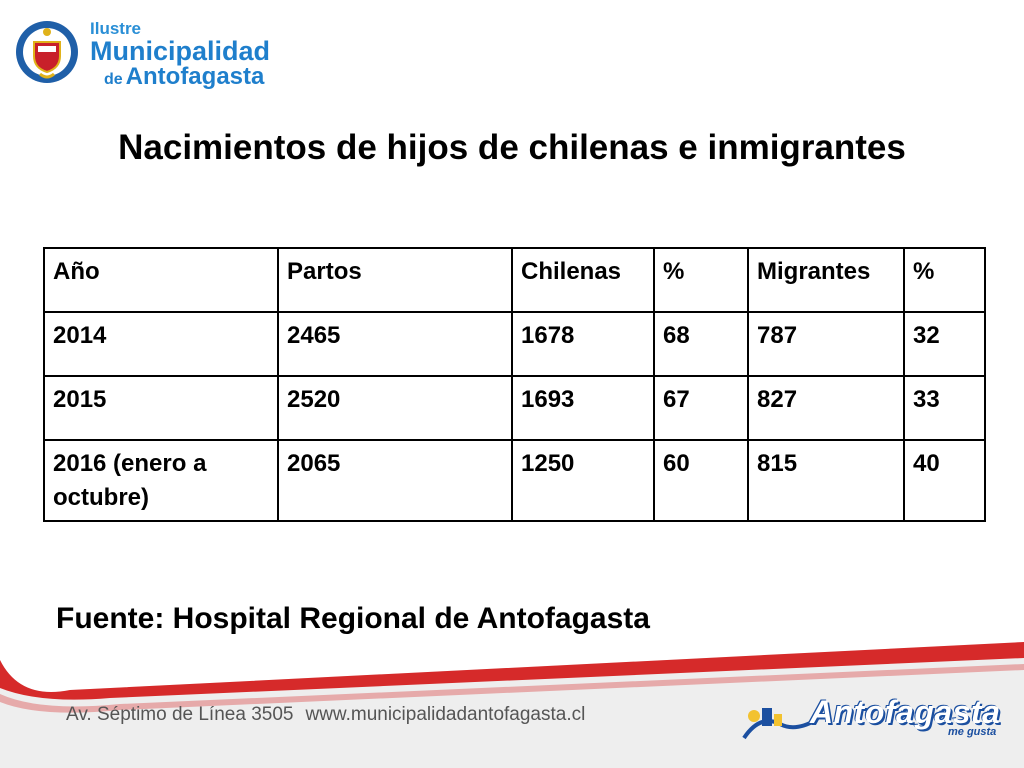  Describe the element at coordinates (445, 714) in the screenshot. I see `footer-website-link: www.municipalidadantofagasta.cl` at that location.